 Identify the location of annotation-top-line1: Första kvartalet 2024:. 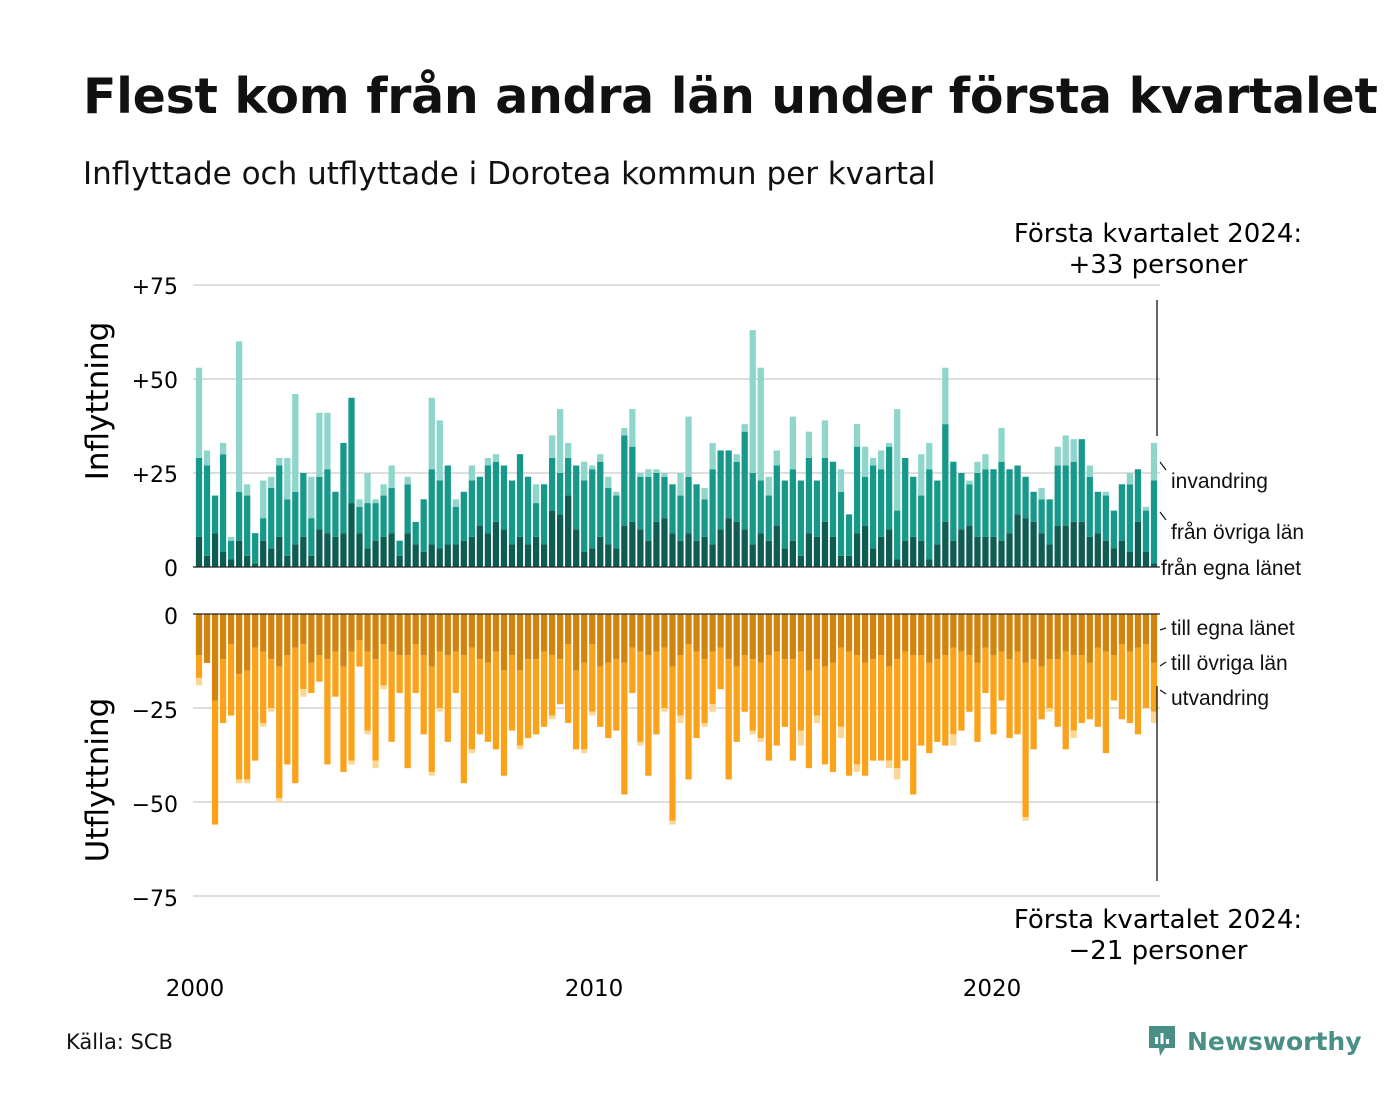
(1158, 234).